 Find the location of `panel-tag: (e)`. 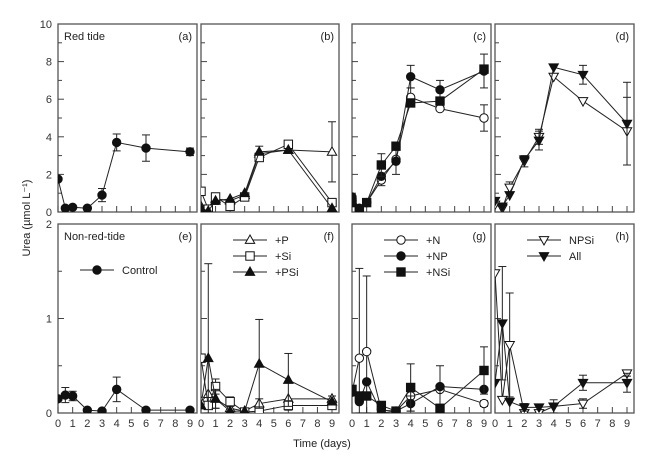

panel-tag: (e) is located at coordinates (185, 237).